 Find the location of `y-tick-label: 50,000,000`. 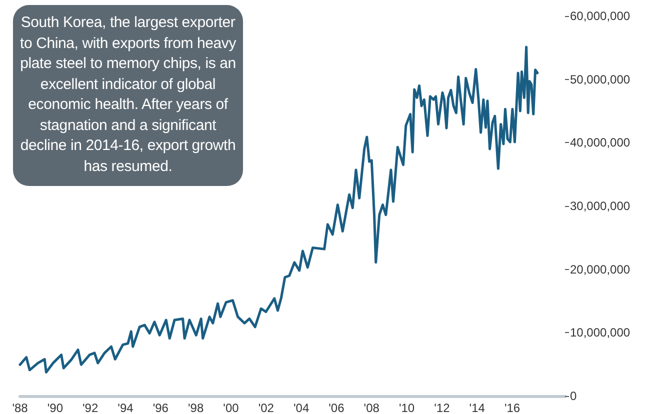

y-tick-label: 50,000,000 is located at coordinates (600, 79).